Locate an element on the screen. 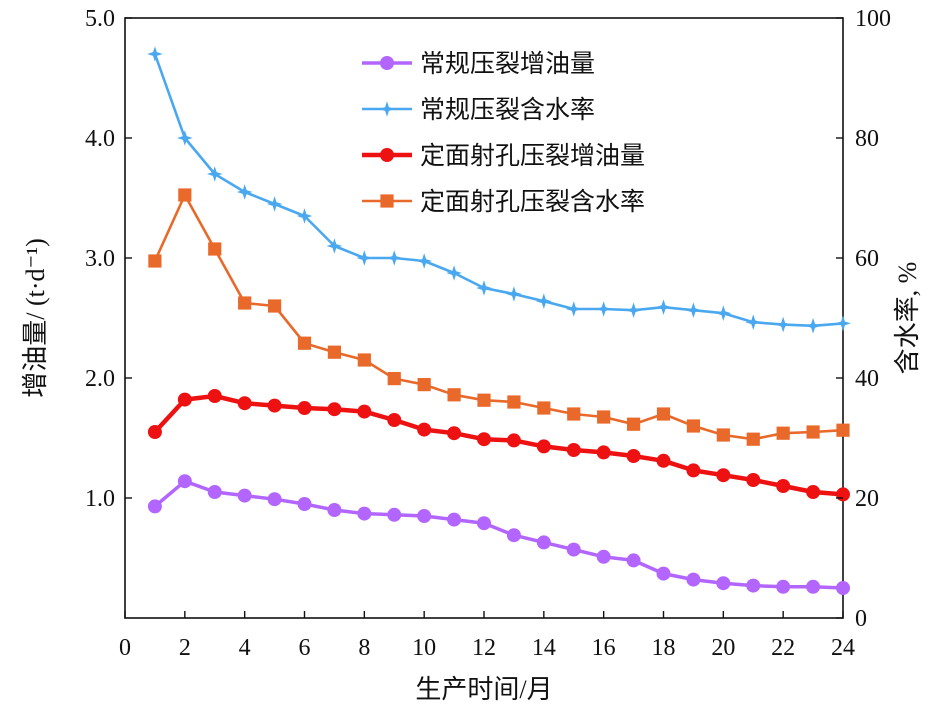  x-tick-label: 20 is located at coordinates (723, 648).